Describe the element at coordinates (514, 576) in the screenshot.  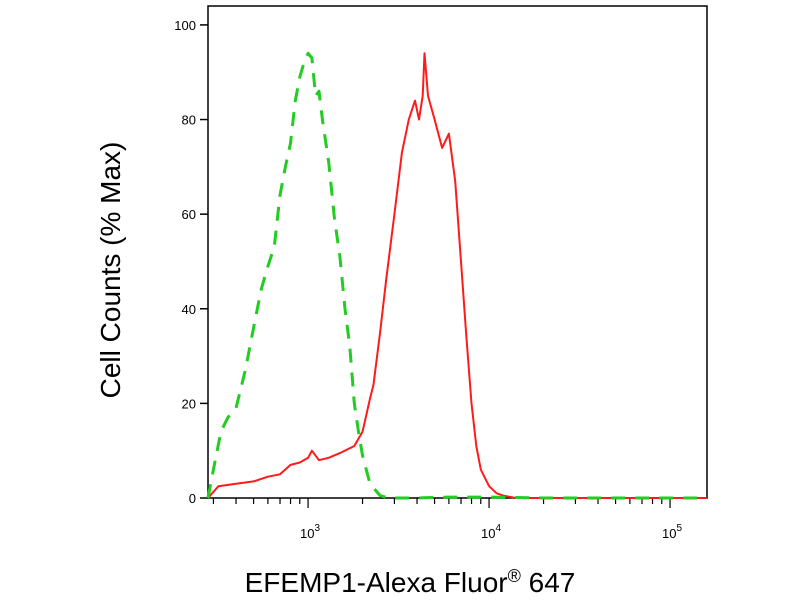
I see `x-axis-title-mark: ®` at that location.